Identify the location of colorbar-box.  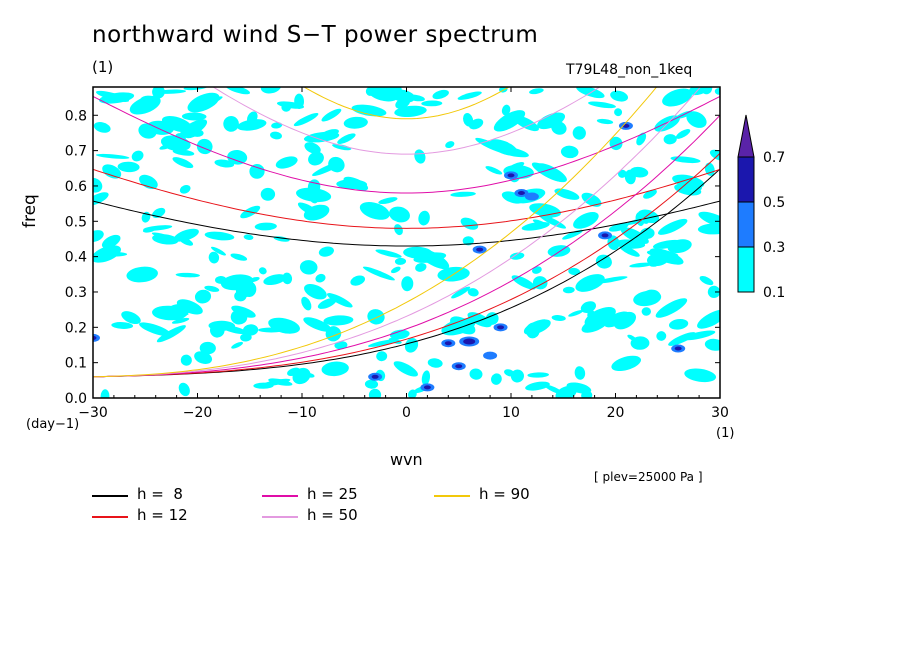
(746, 179).